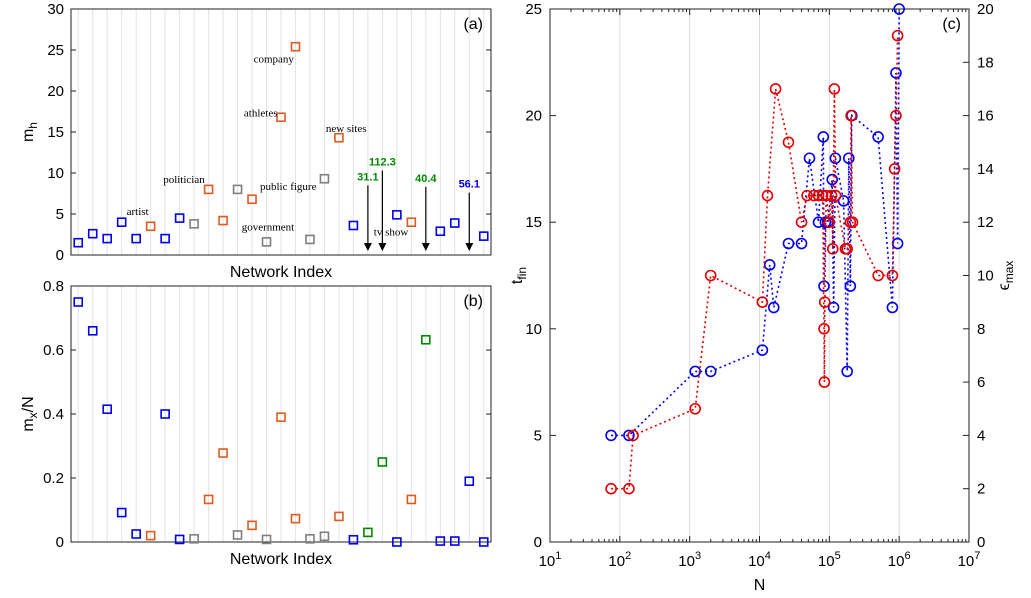 This screenshot has width=1031, height=598. I want to click on annotation-label: artist, so click(138, 212).